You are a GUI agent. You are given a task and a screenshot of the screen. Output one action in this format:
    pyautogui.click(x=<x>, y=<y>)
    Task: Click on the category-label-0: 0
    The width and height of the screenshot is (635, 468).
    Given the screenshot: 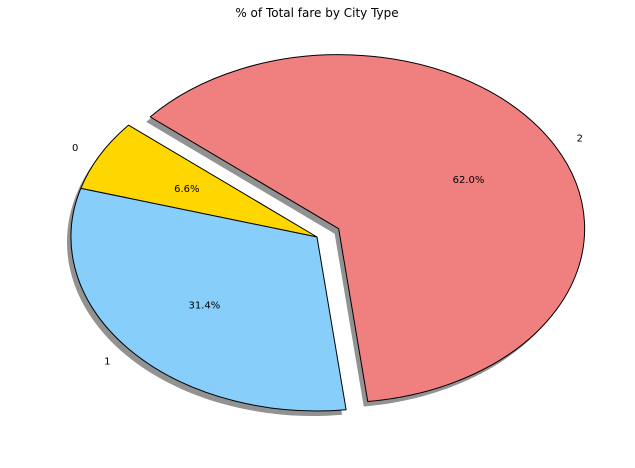 What is the action you would take?
    pyautogui.click(x=75, y=148)
    